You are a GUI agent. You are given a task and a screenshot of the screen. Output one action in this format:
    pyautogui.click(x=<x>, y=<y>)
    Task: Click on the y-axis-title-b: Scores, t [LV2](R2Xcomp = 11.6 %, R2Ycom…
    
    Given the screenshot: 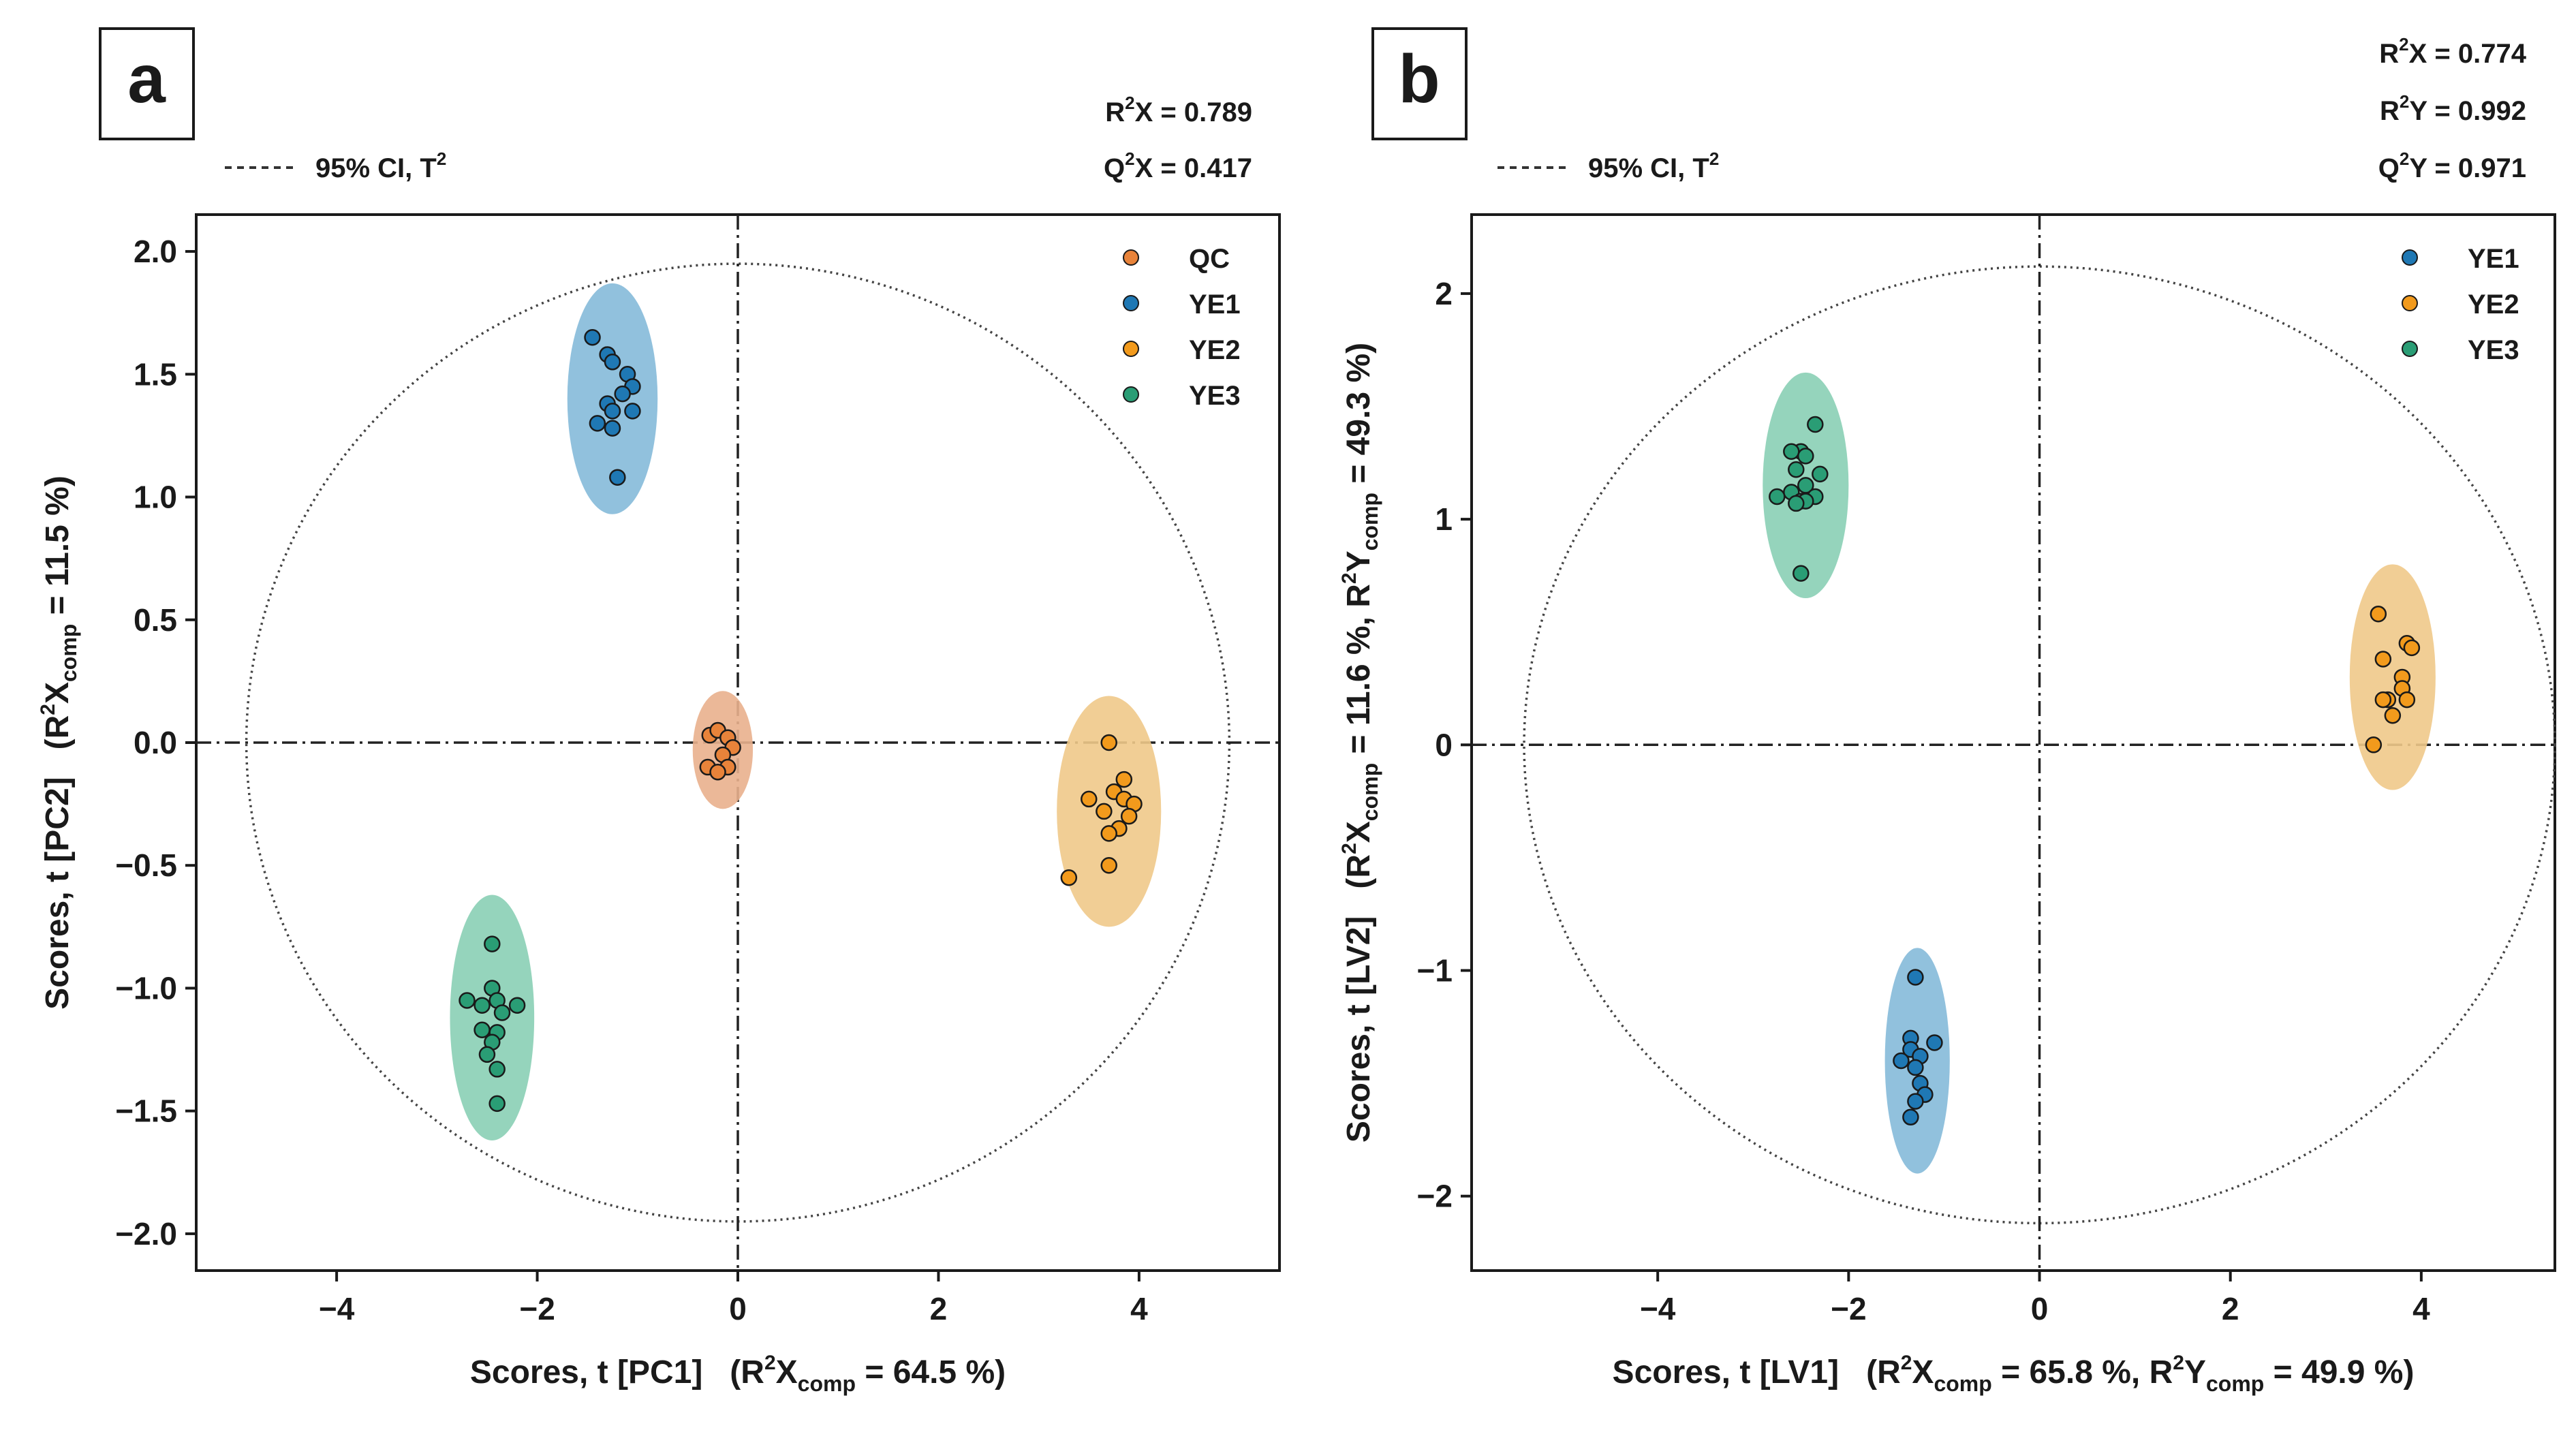 What is the action you would take?
    pyautogui.click(x=1360, y=743)
    